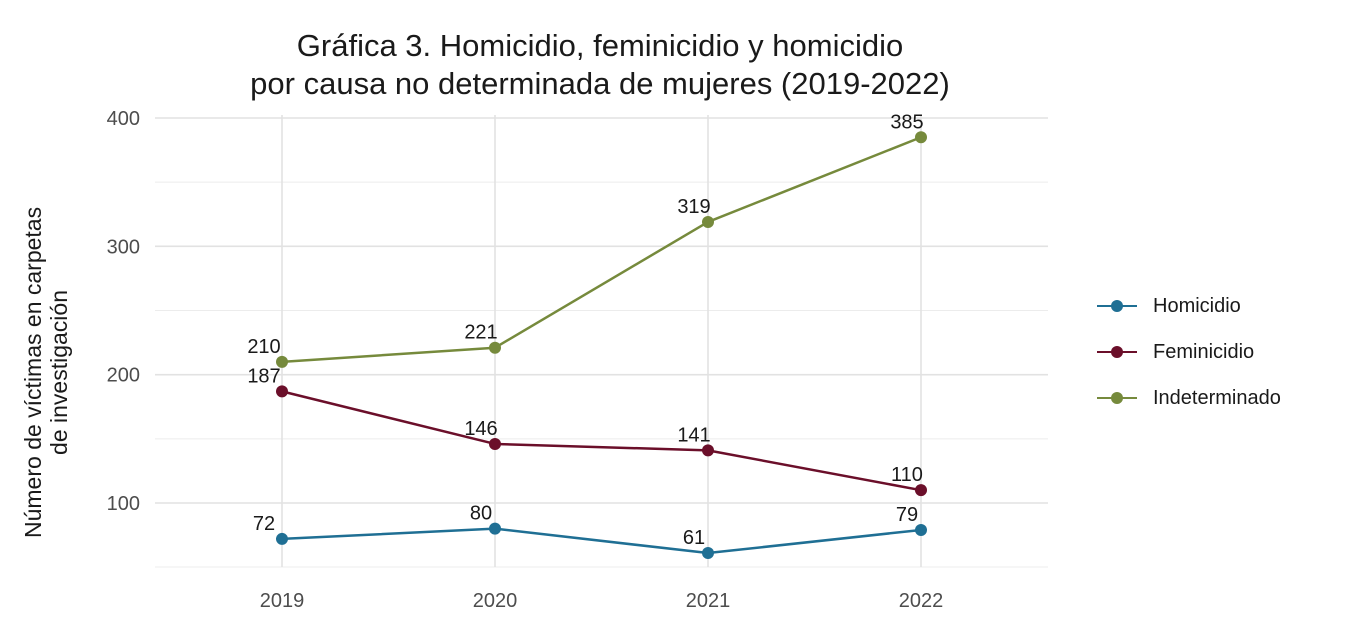  What do you see at coordinates (693, 435) in the screenshot?
I see `data-label-feminicidio: 141` at bounding box center [693, 435].